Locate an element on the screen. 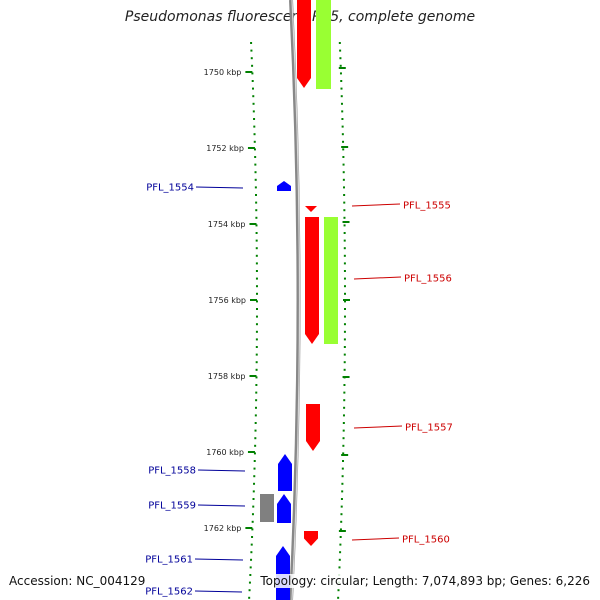 This screenshot has width=600, height=600. gene-label: PFL_1555 is located at coordinates (427, 206).